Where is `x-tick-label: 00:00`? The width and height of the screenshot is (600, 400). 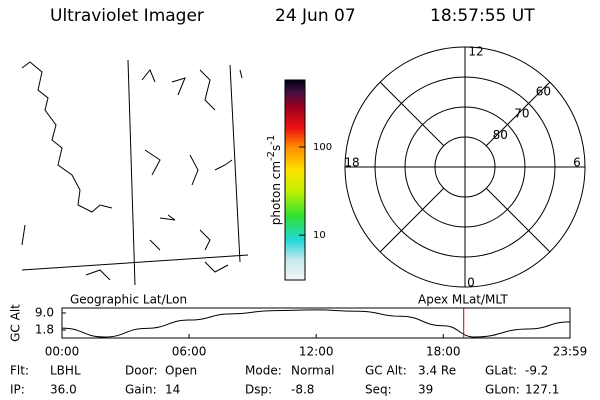
x-tick-label: 00:00 is located at coordinates (62, 352).